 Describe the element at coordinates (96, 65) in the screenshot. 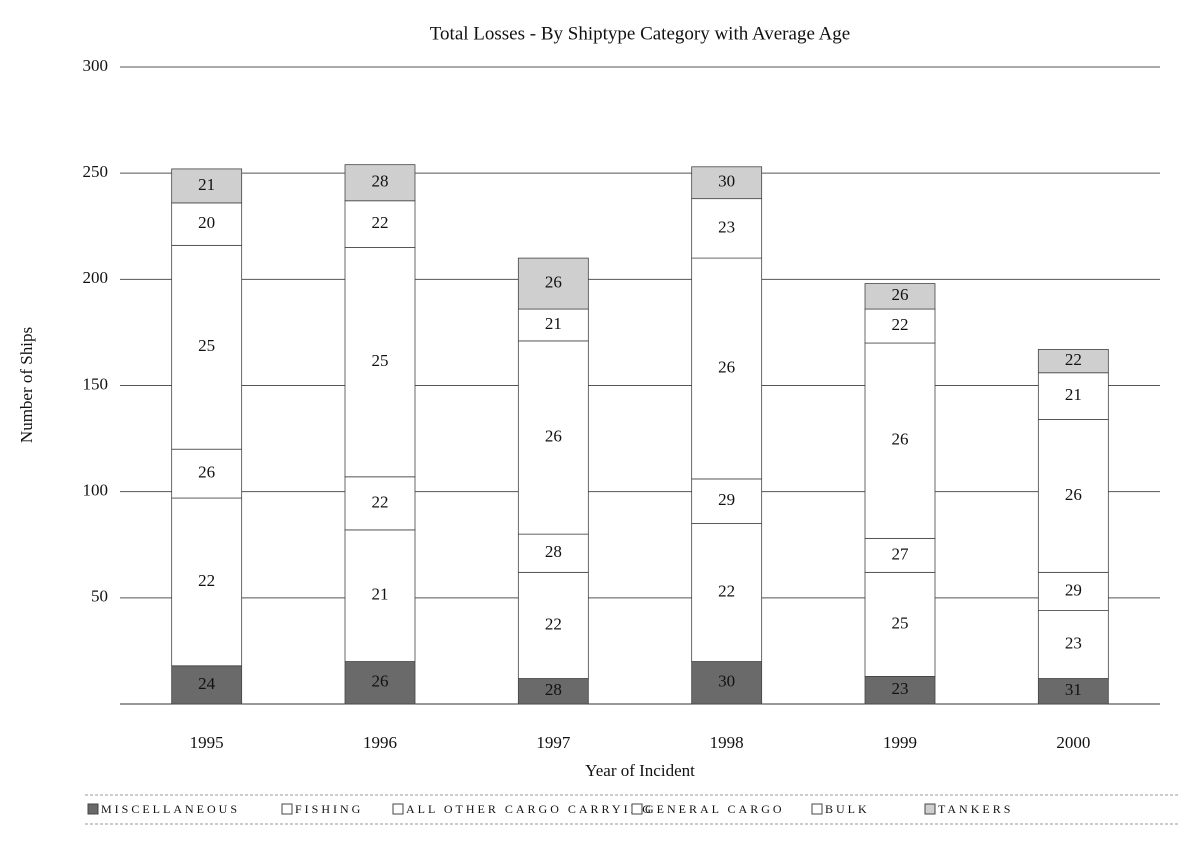

I see `y-tick-label: 300` at that location.